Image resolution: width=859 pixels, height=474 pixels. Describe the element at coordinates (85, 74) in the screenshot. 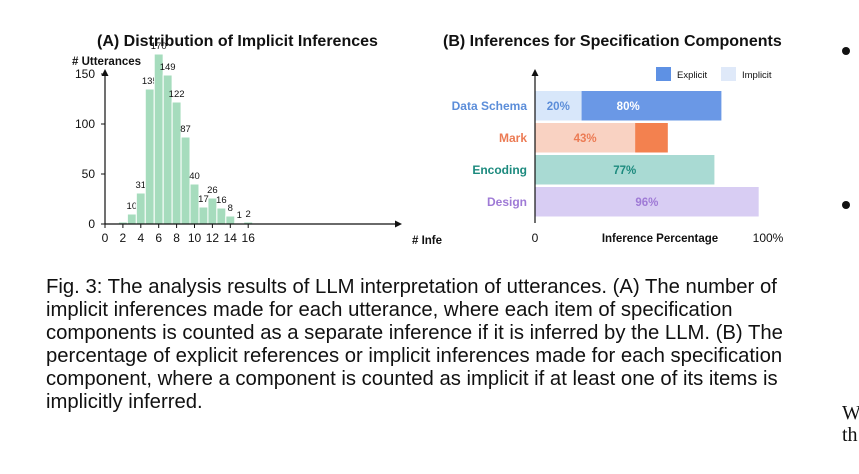

I see `chart-a-y-tick-label: 150` at that location.